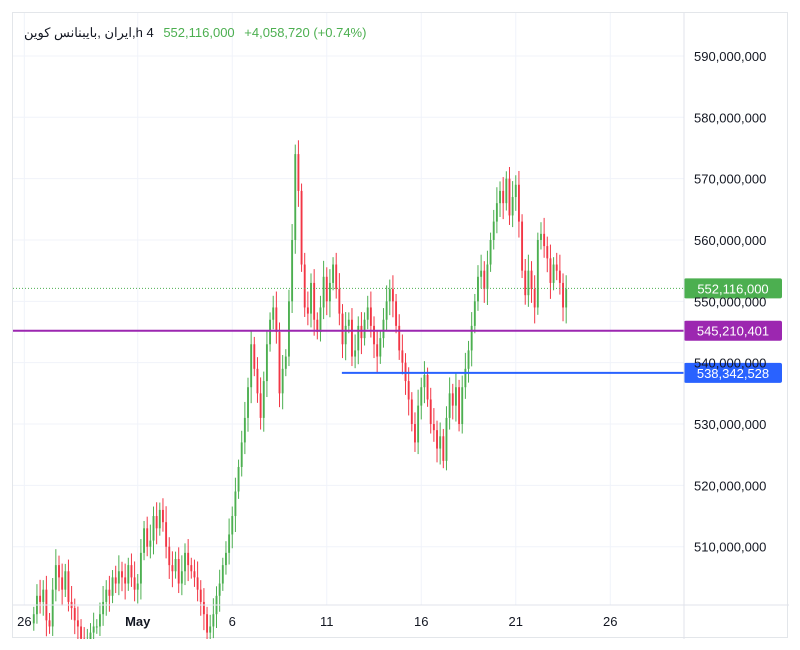  What do you see at coordinates (730, 56) in the screenshot?
I see `y-tick-label: 590,000,000` at bounding box center [730, 56].